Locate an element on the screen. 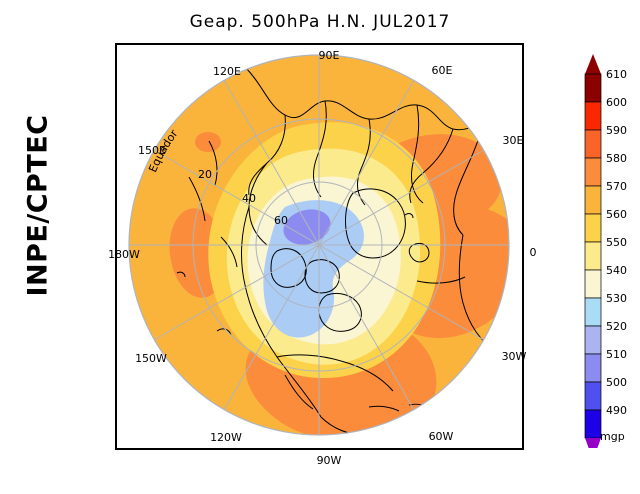 The width and height of the screenshot is (640, 494). latitude-label-40: 40 is located at coordinates (249, 198).